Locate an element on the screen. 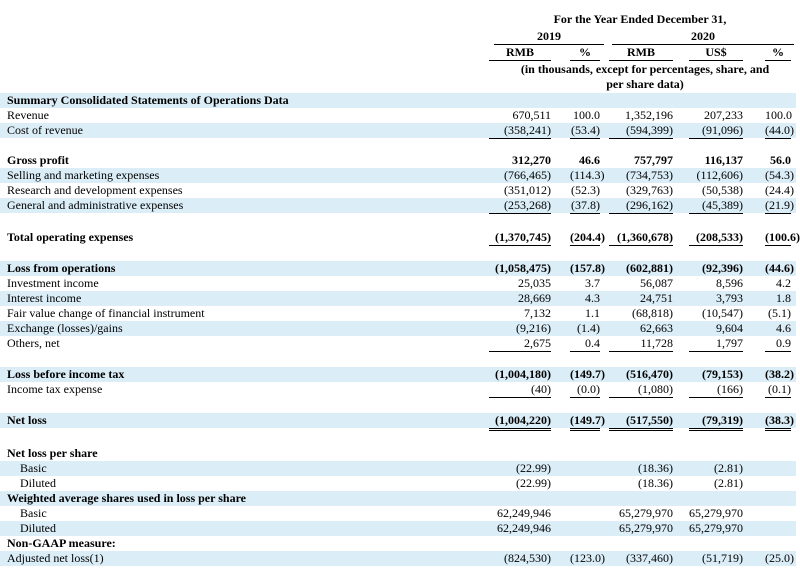 The image size is (800, 574). cell: 2,675 is located at coordinates (520, 344).